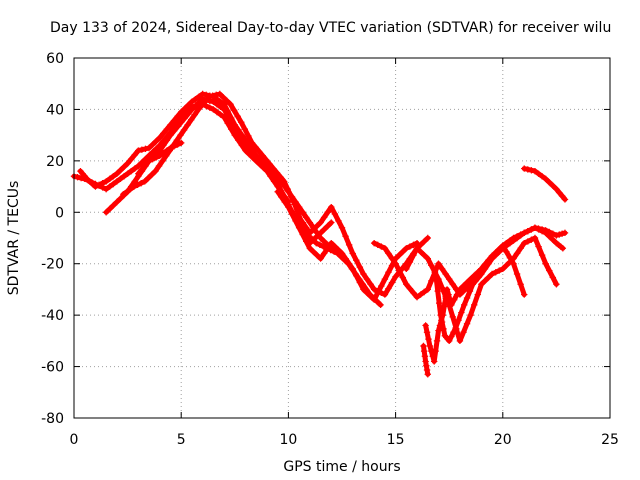 The height and width of the screenshot is (480, 640). I want to click on x-tick-label: 10, so click(288, 440).